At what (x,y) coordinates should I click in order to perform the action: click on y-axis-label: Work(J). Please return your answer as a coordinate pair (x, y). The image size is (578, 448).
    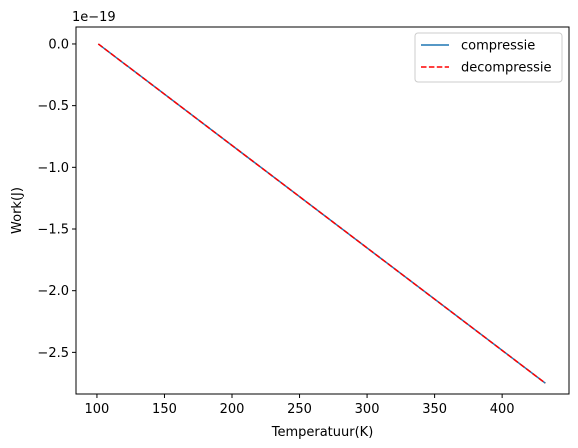
    Looking at the image, I should click on (17, 210).